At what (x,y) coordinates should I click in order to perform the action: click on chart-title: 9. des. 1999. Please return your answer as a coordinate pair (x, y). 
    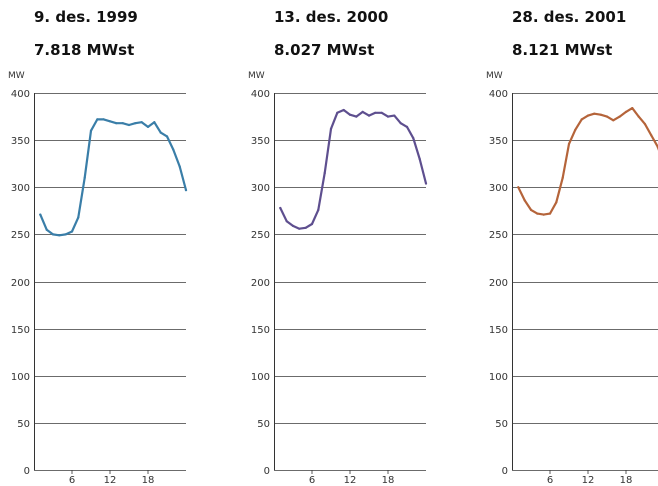
    Looking at the image, I should click on (86, 17).